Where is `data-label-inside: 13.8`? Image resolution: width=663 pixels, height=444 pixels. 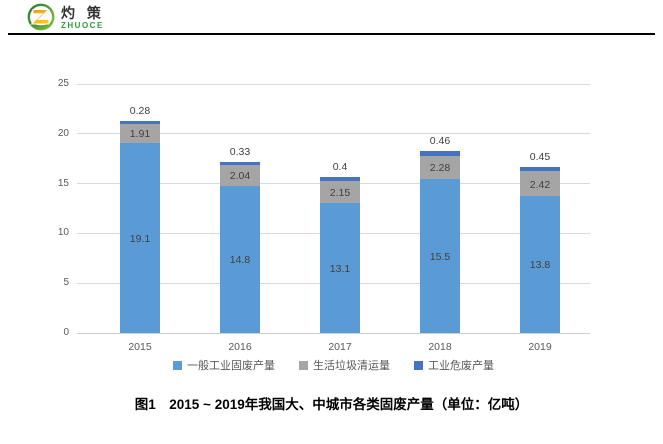 data-label-inside: 13.8 is located at coordinates (540, 265).